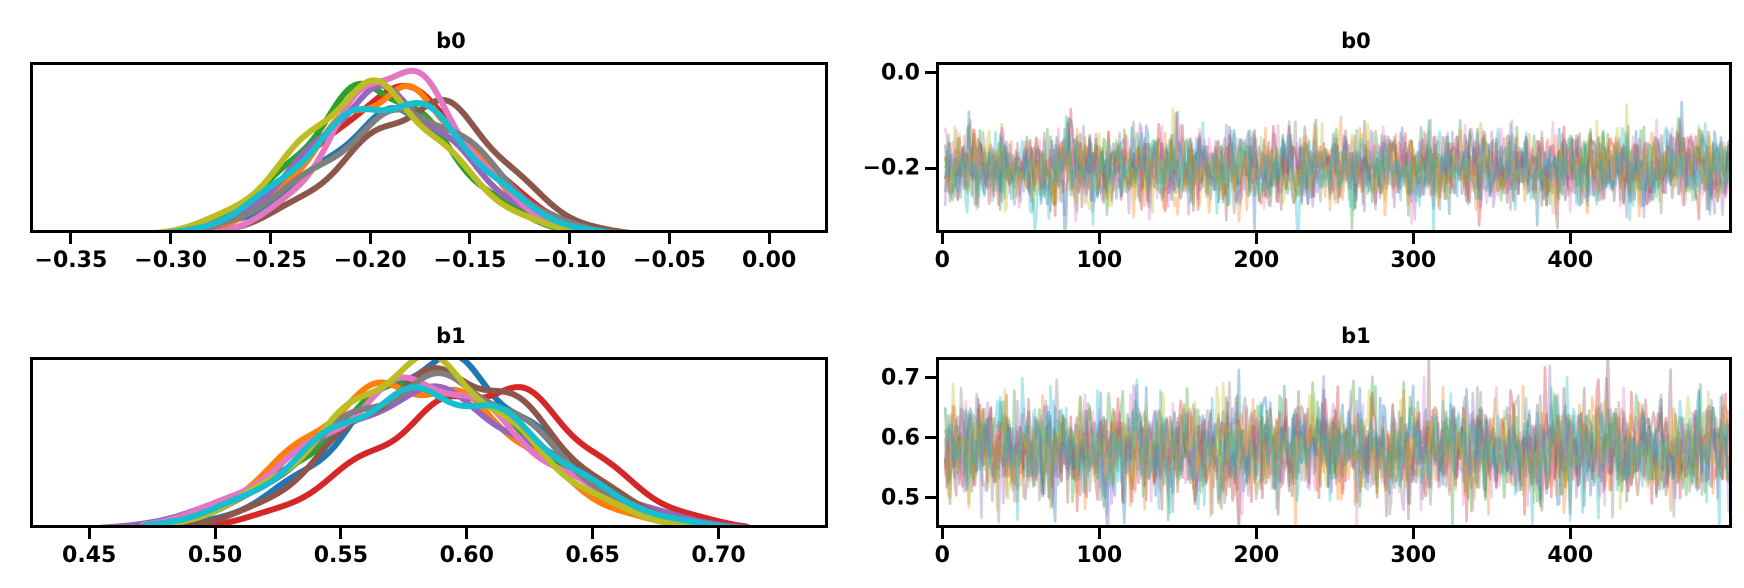  What do you see at coordinates (900, 378) in the screenshot?
I see `y-tick-label: 0.7` at bounding box center [900, 378].